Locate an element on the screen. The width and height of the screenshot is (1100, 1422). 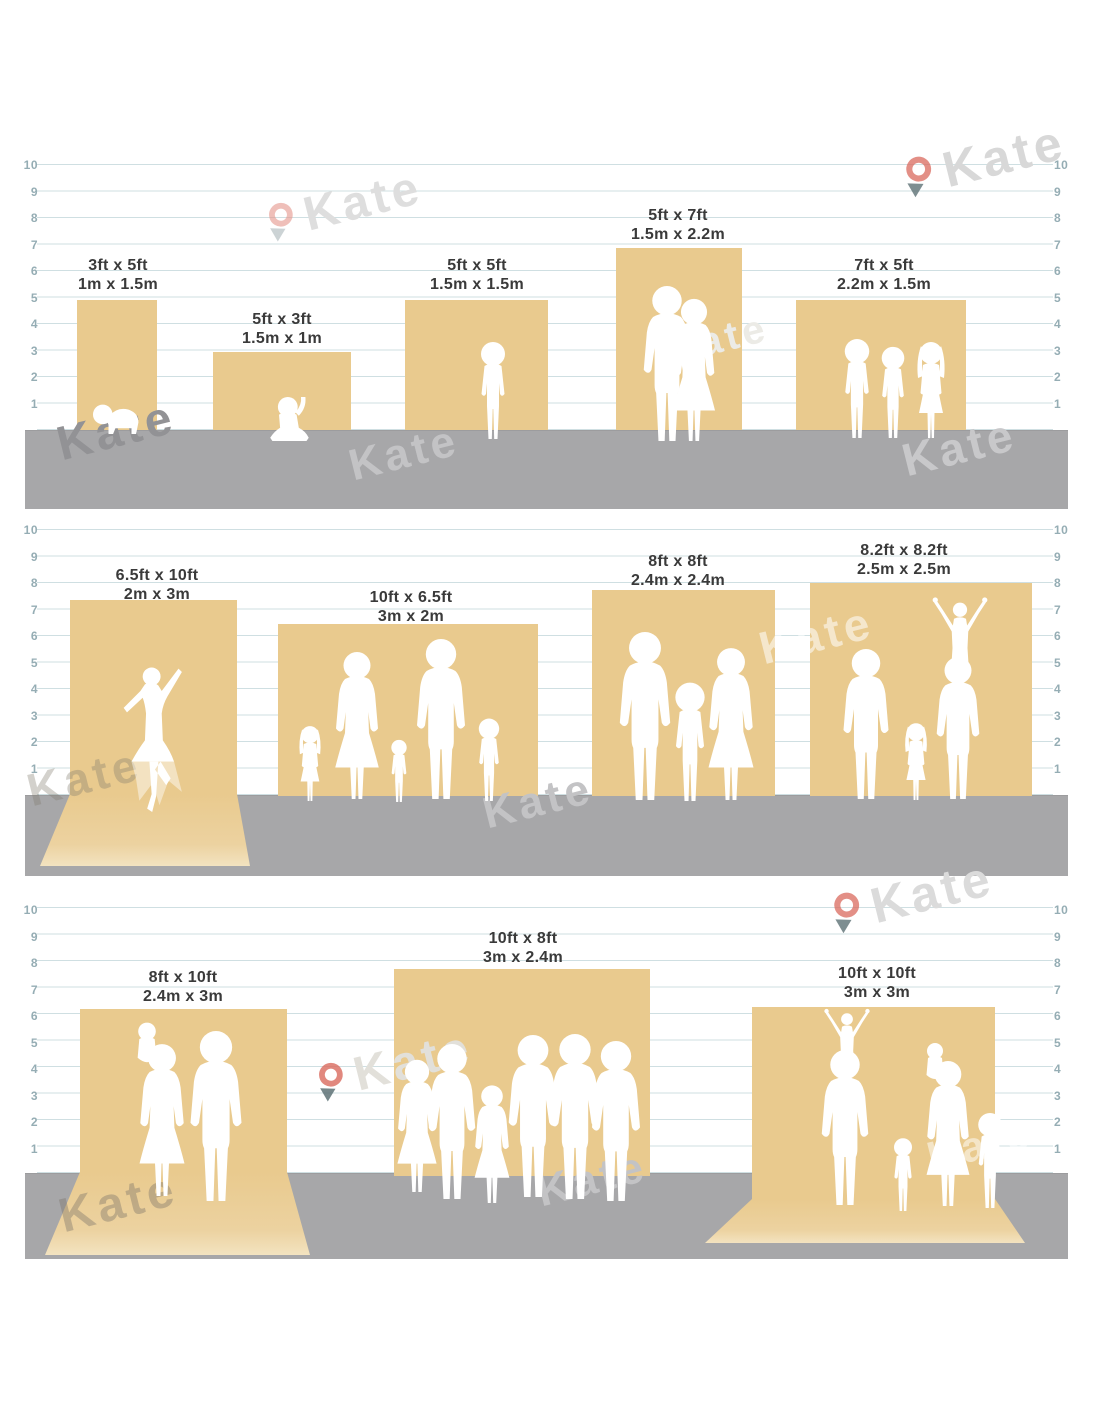
ruler-numbers-left-row2: 10 9 8 7 6 5 4 3 2 1 is located at coordinates (27, 649).